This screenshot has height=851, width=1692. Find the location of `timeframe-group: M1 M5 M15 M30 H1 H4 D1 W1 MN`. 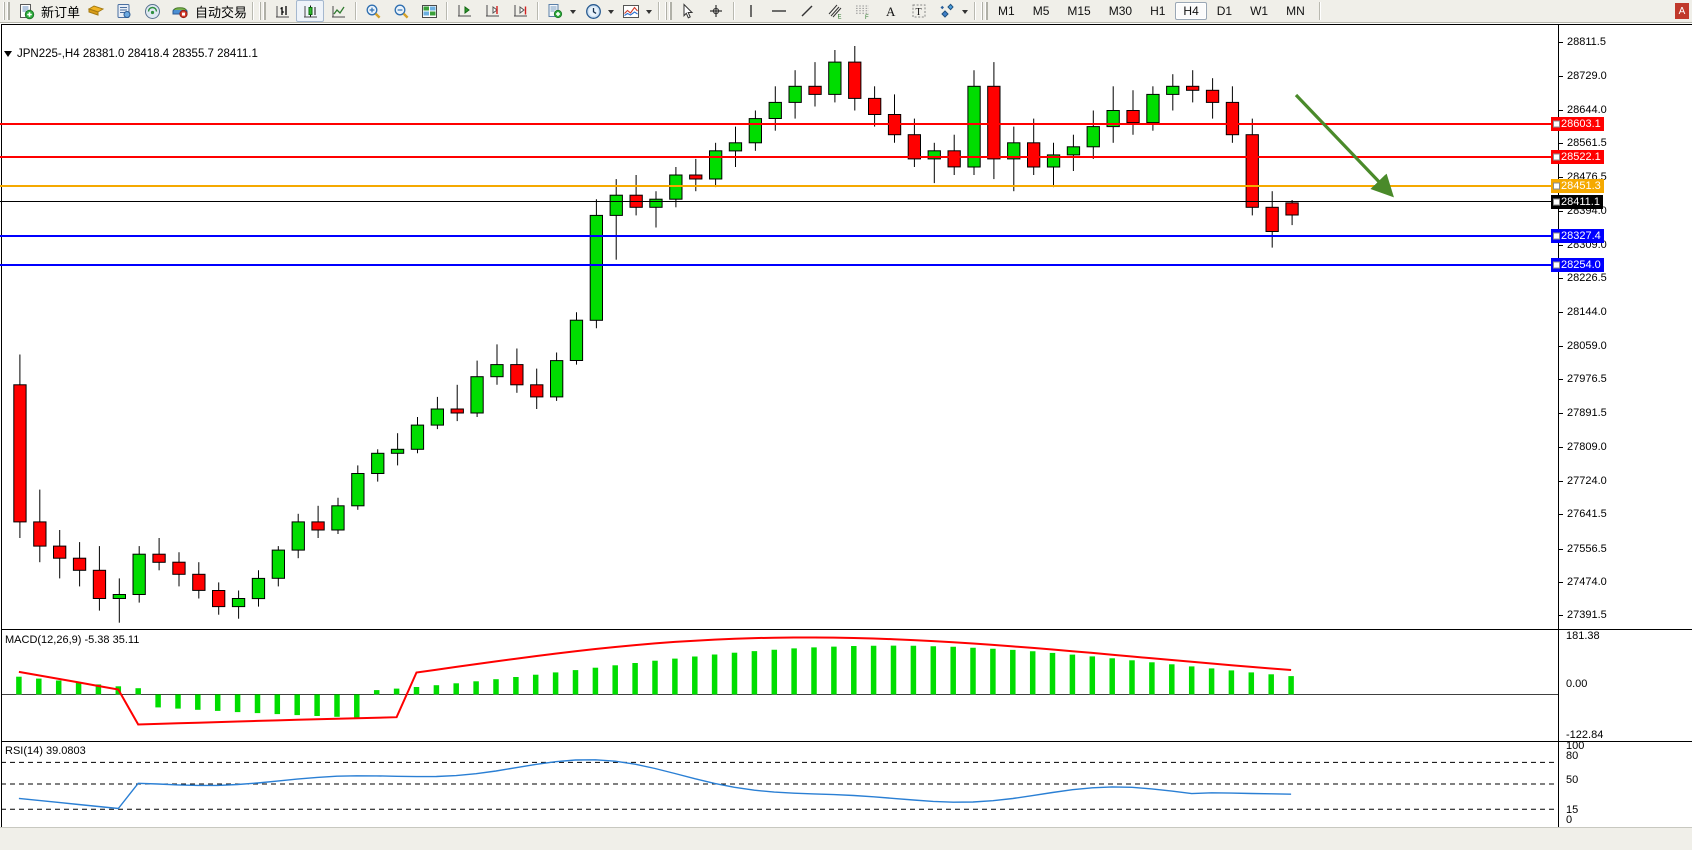

timeframe-group: M1 M5 M15 M30 H1 H4 D1 W1 MN is located at coordinates (1151, 11).